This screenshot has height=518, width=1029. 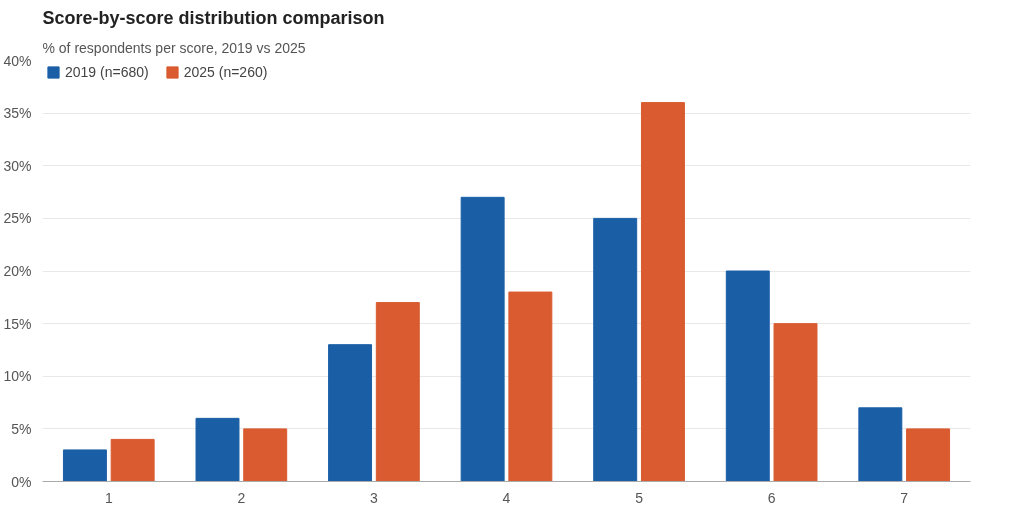 What do you see at coordinates (17, 165) in the screenshot?
I see `y-tick-label: 30%` at bounding box center [17, 165].